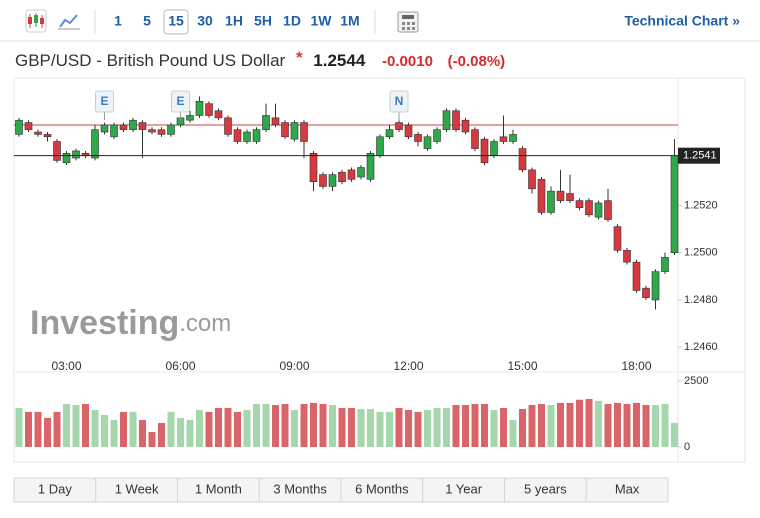 The width and height of the screenshot is (760, 518). I want to click on range-label: Max, so click(627, 488).